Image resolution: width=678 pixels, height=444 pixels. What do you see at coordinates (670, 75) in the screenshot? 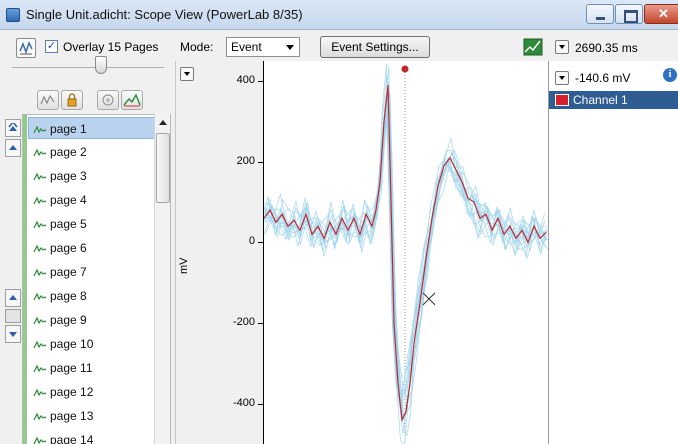
I see `info-icon: i` at bounding box center [670, 75].